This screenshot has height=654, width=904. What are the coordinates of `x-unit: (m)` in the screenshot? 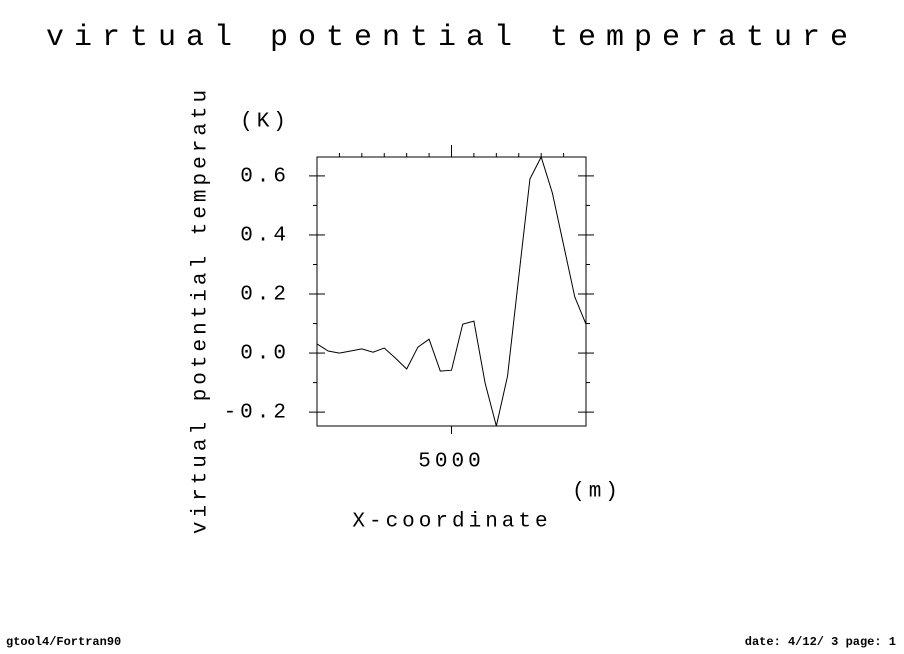 It's located at (597, 492).